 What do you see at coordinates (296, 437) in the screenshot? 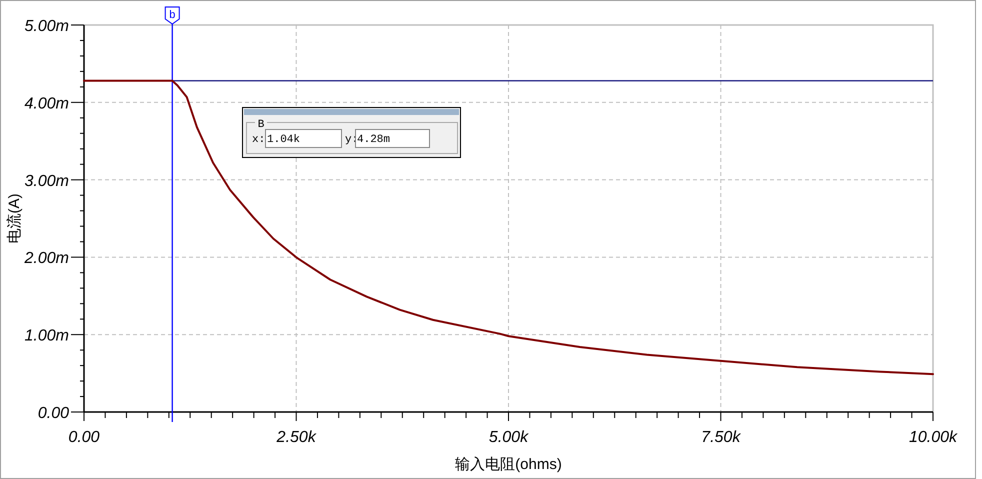
I see `x-tick-label: 2.50k` at bounding box center [296, 437].